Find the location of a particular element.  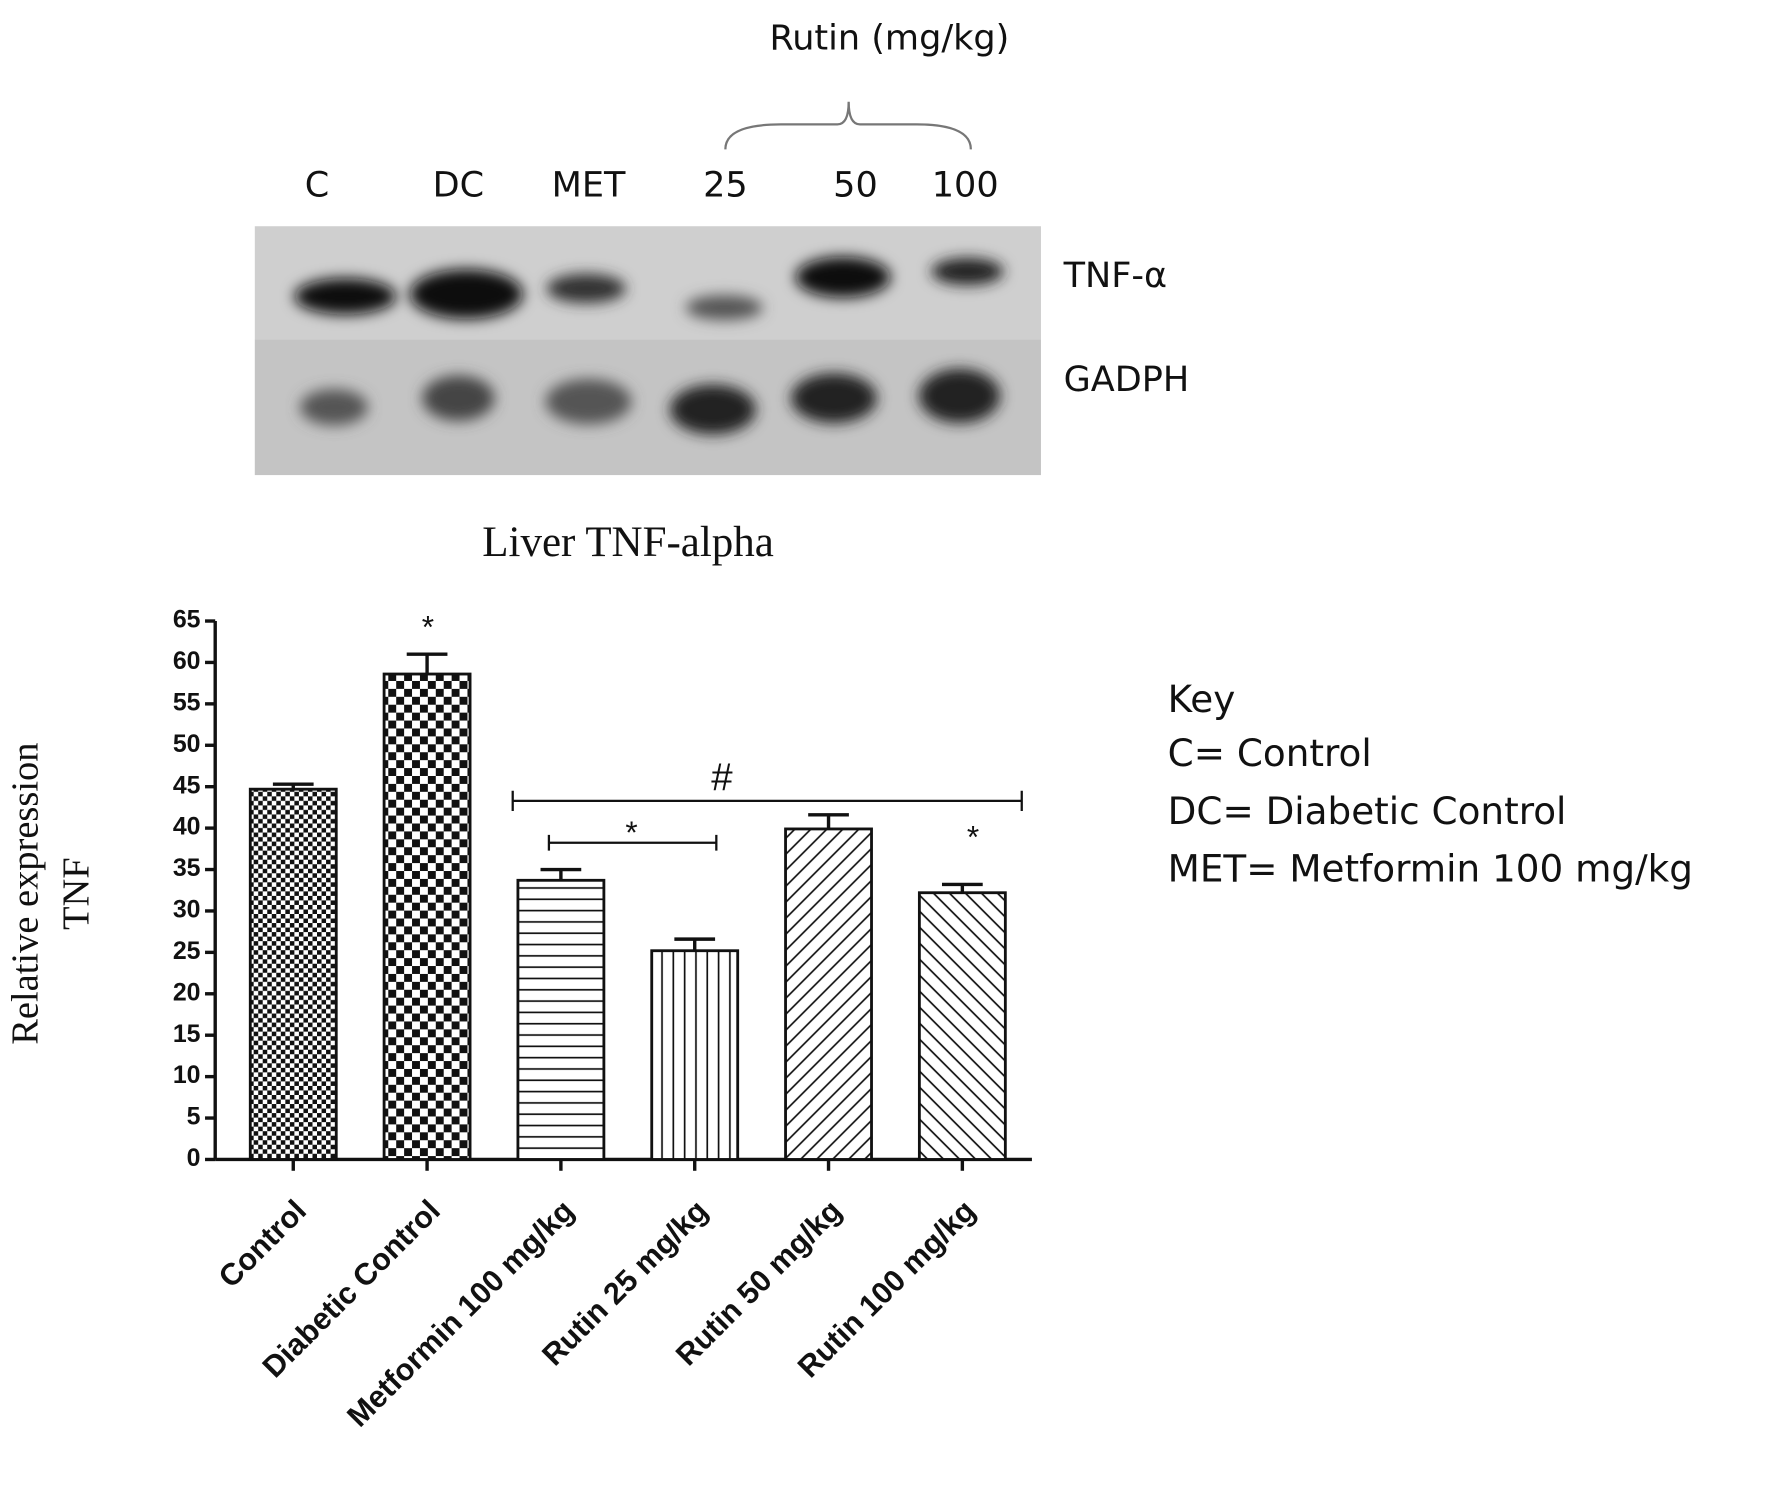

lane-label: DC is located at coordinates (458, 185).